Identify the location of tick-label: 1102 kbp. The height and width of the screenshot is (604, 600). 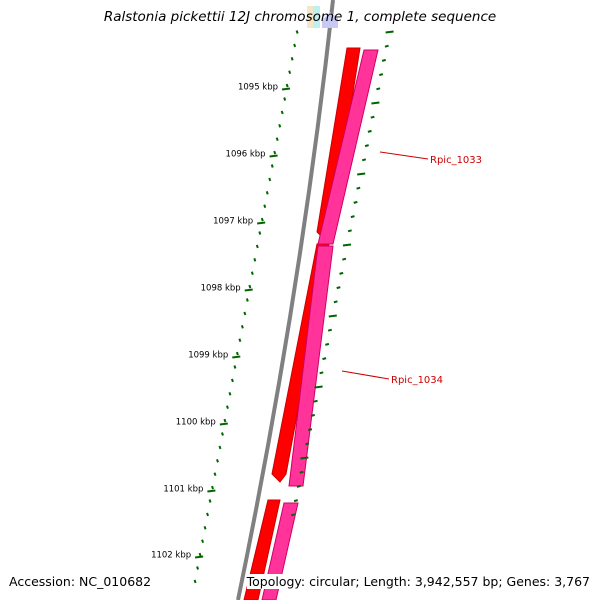
(171, 556).